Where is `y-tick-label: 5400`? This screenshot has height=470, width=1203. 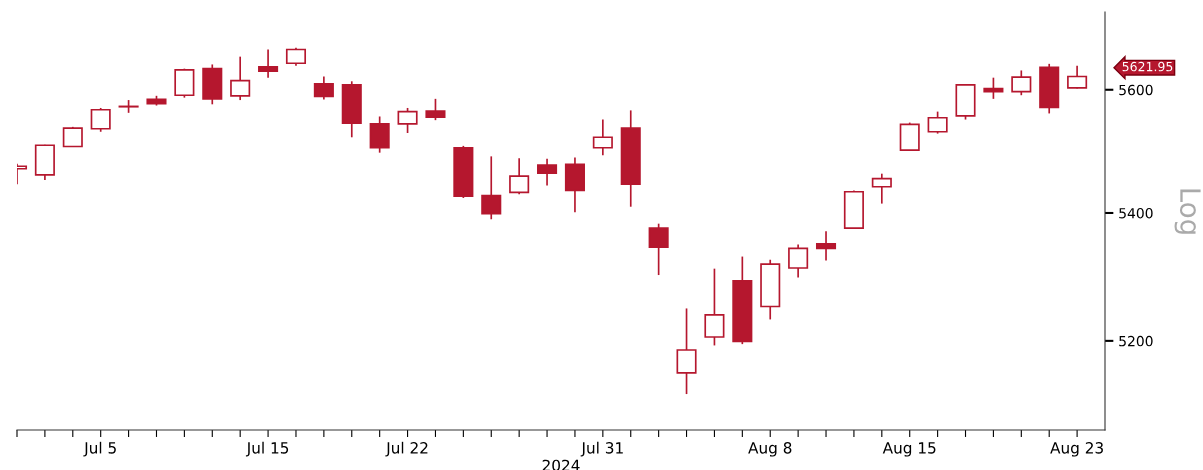
y-tick-label: 5400 is located at coordinates (1136, 213).